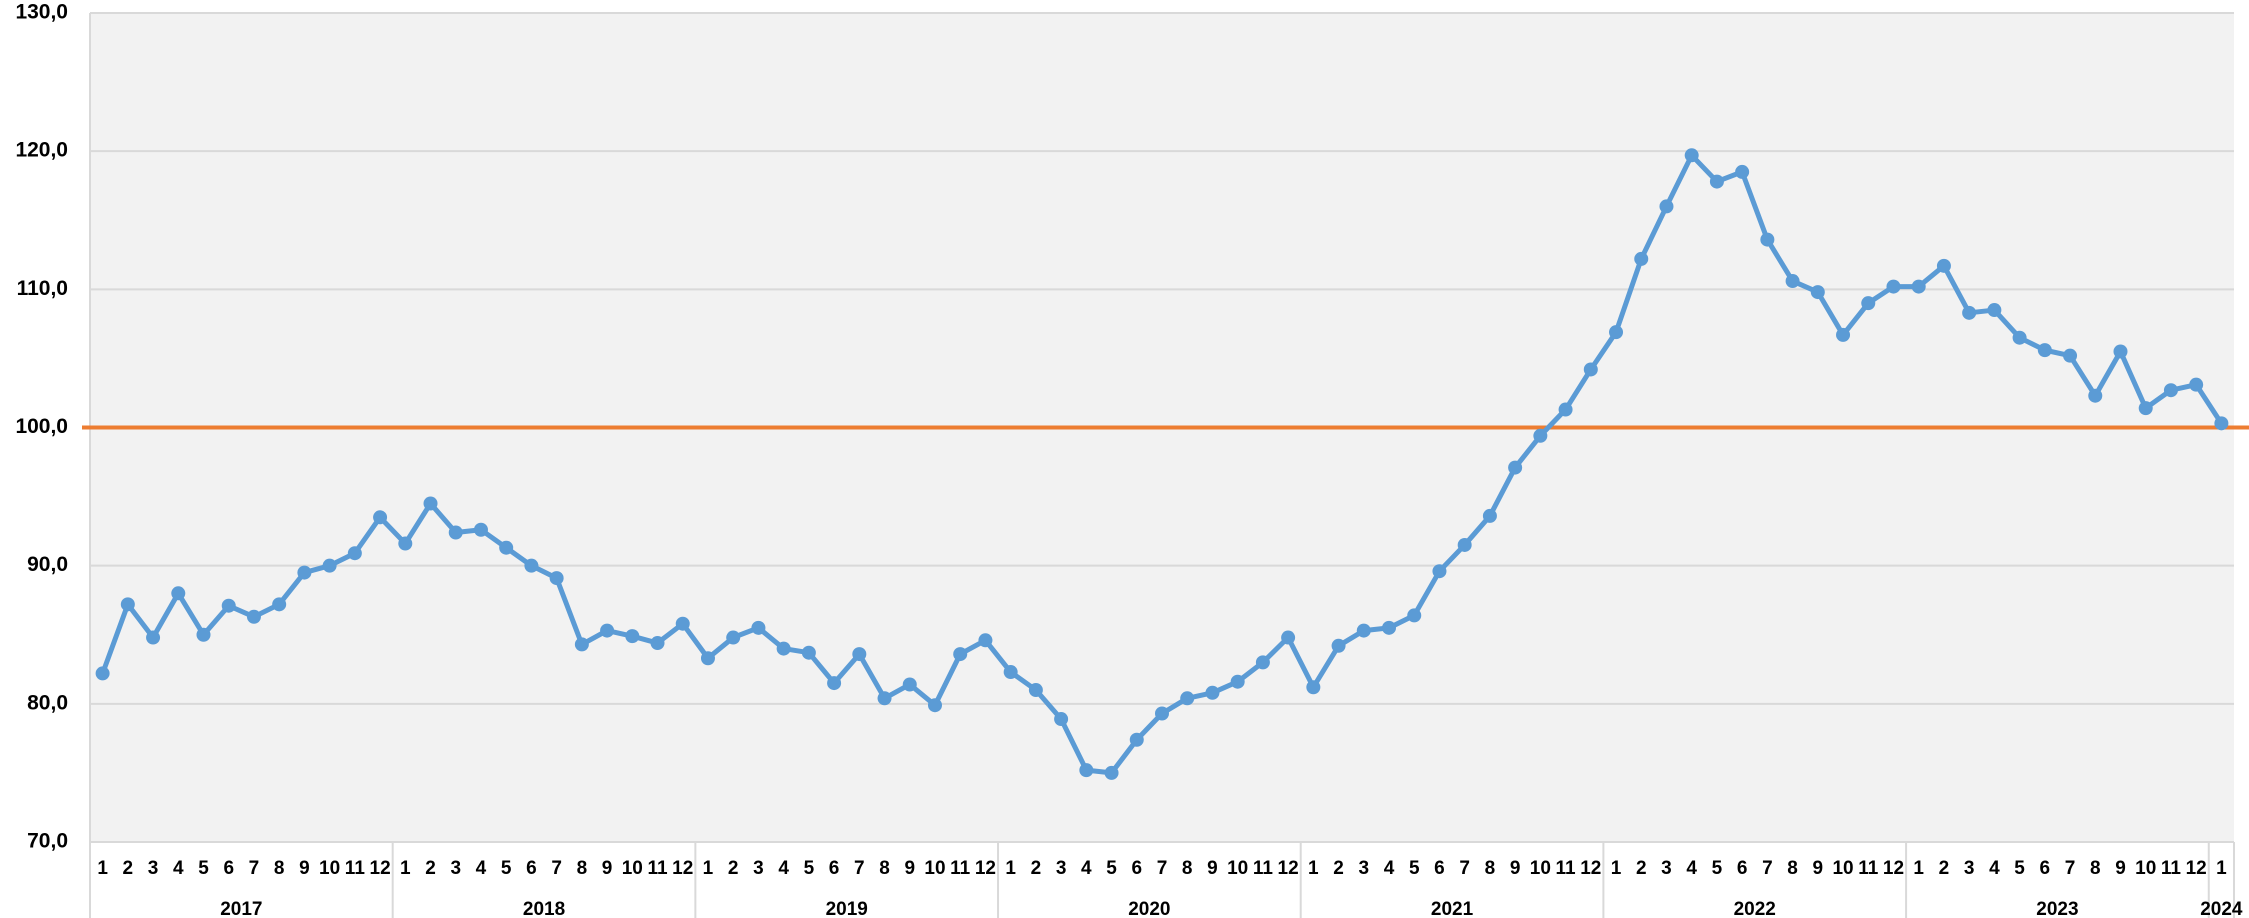 The width and height of the screenshot is (2249, 918). Describe the element at coordinates (544, 908) in the screenshot. I see `x-group-label: 2018` at that location.